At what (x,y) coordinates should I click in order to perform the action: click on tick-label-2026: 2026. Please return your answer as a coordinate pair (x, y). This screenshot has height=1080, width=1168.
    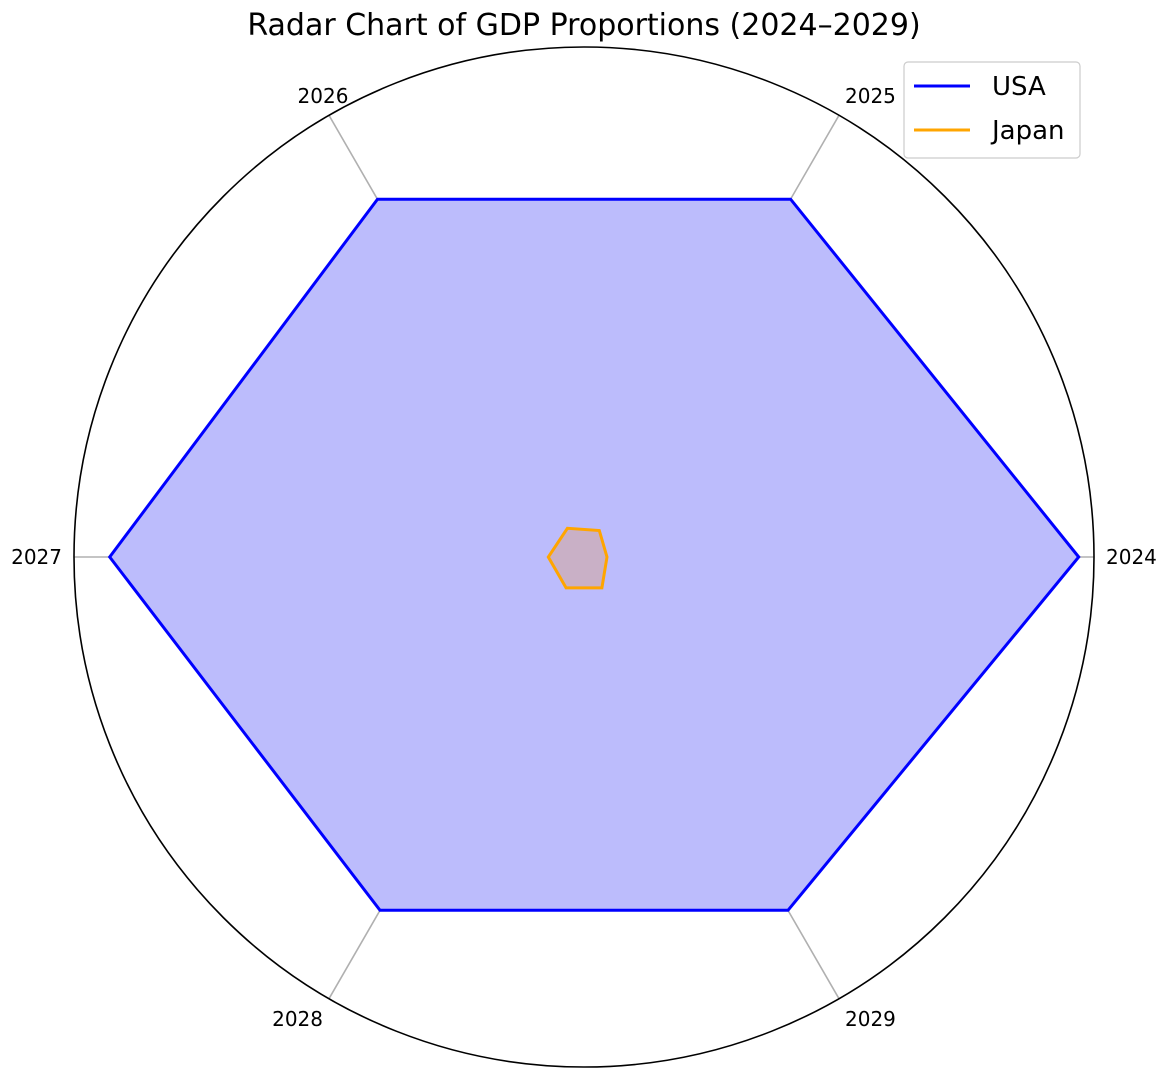
    Looking at the image, I should click on (323, 96).